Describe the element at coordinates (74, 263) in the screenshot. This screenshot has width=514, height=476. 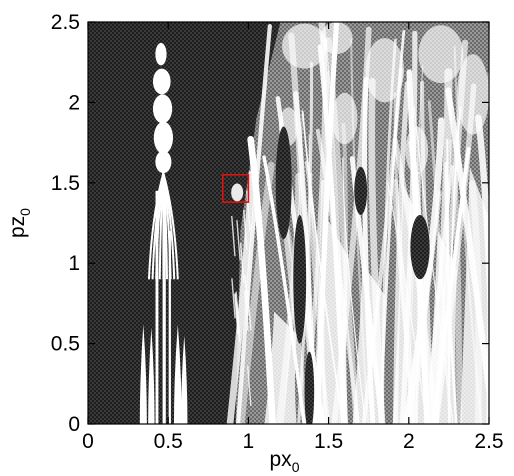
I see `y-tick-label: 1` at that location.